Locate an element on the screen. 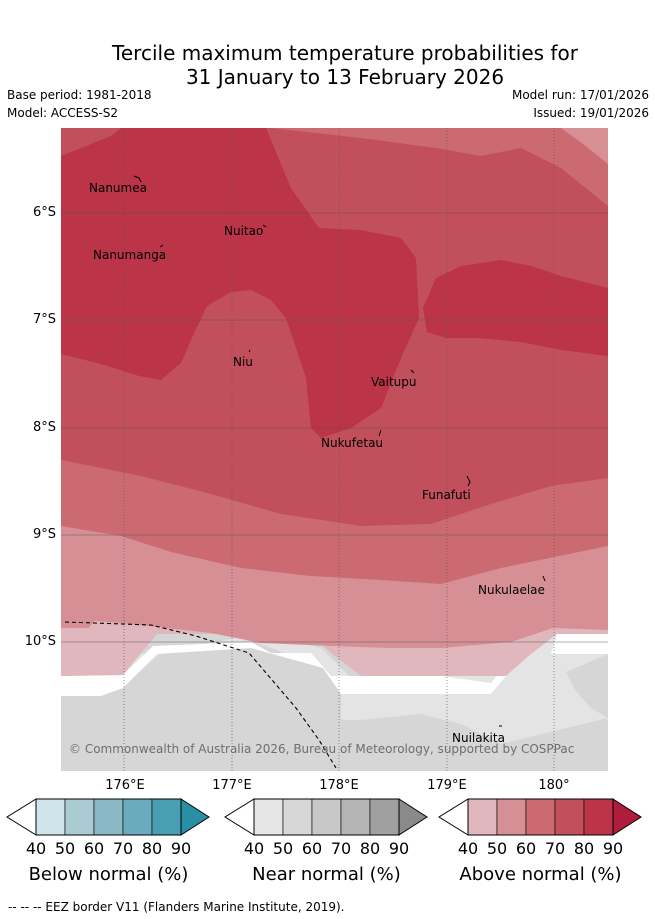 This screenshot has width=655, height=919. near-normal-50-patch is located at coordinates (587, 686).